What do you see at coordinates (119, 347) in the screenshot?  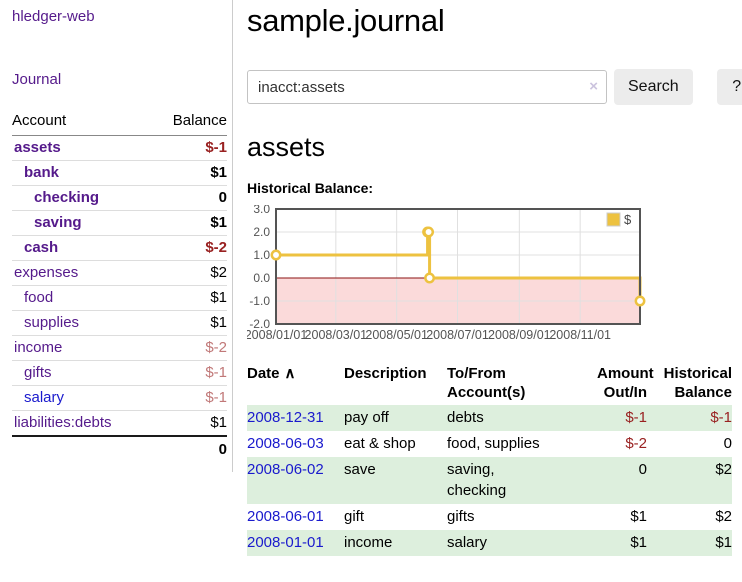 I see `account-row: income $-2` at bounding box center [119, 347].